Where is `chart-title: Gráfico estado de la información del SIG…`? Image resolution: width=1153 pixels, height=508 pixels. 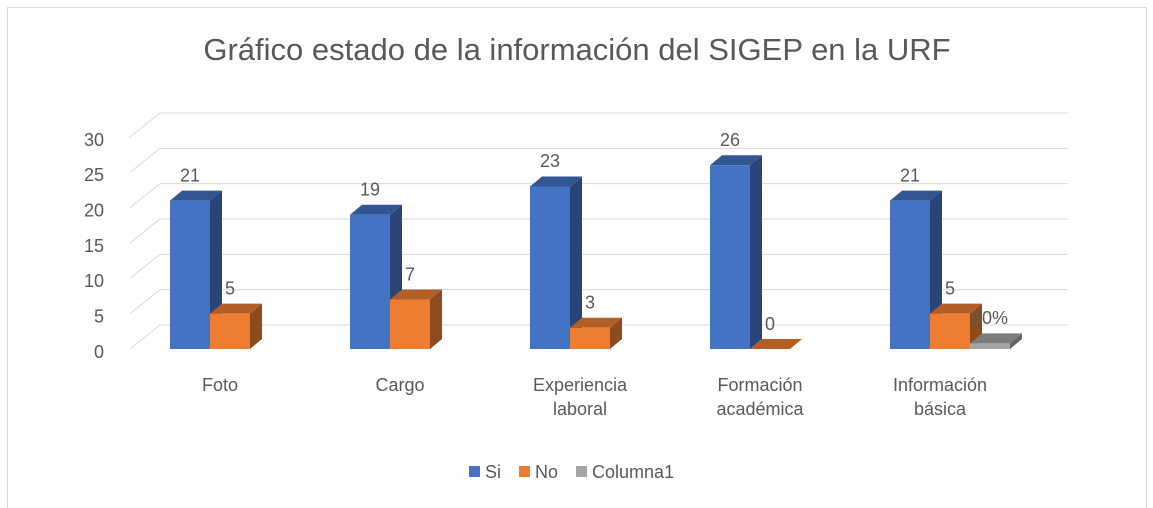 chart-title: Gráfico estado de la información del SIG… is located at coordinates (576, 49).